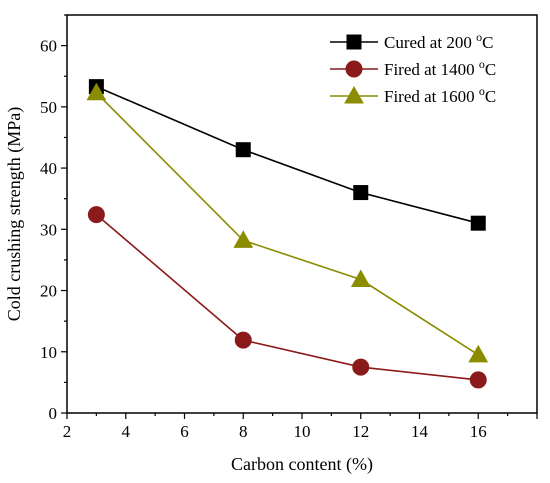 The image size is (550, 483). Describe the element at coordinates (48, 291) in the screenshot. I see `y-tick-label: 20` at that location.